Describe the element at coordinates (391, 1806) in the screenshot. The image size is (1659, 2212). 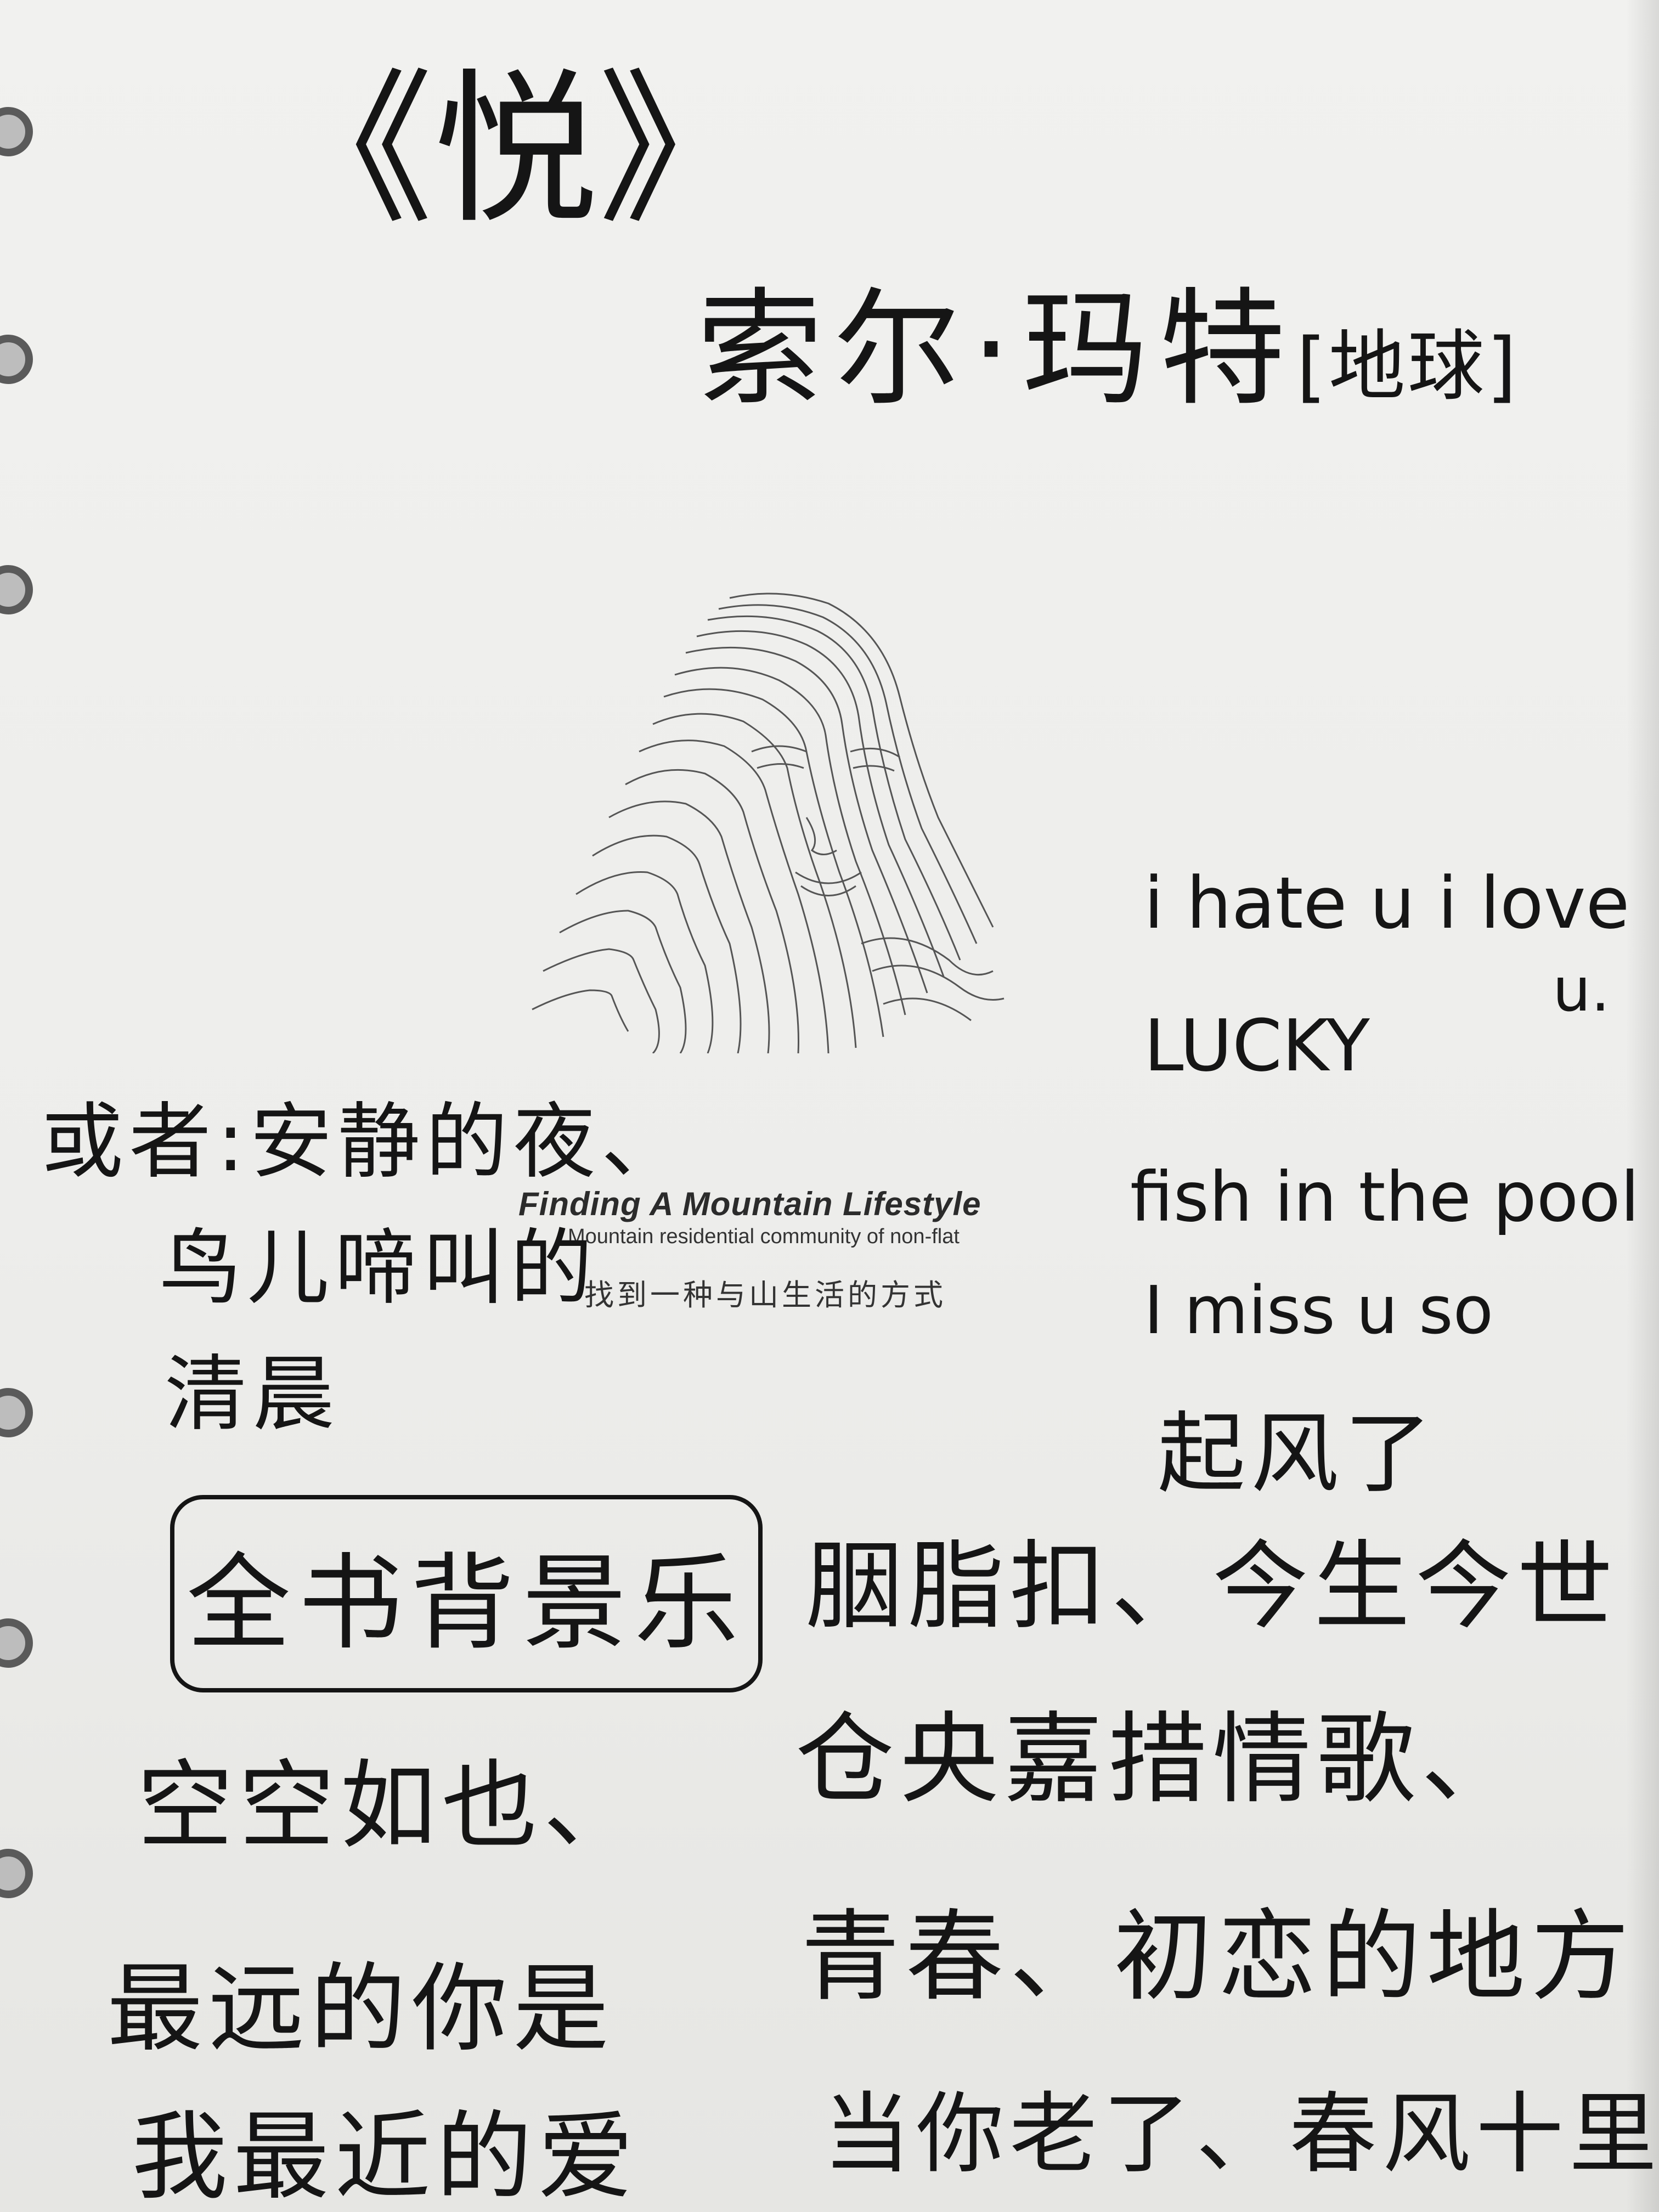
I see `song-line: 空空如也、` at that location.